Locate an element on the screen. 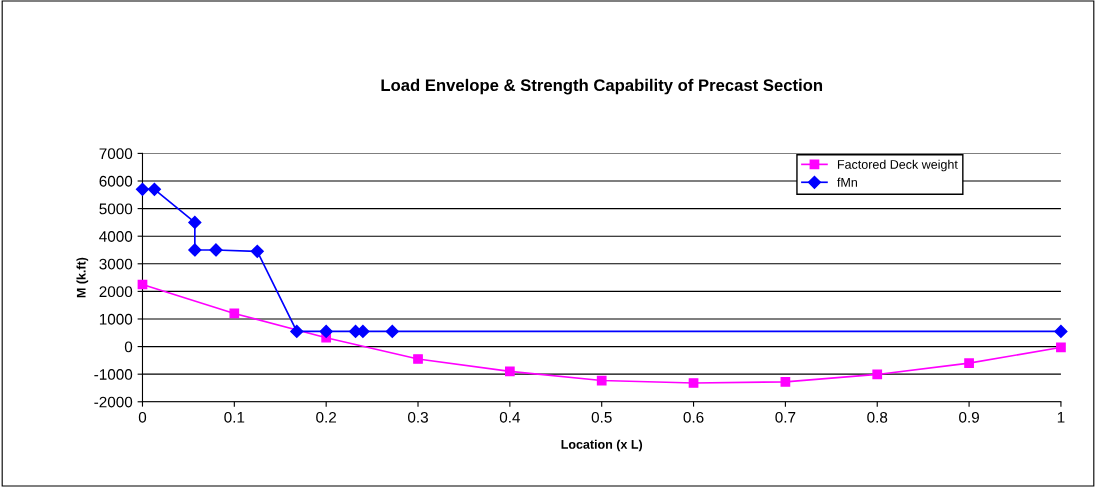  y-axis-title: M (k.ft) is located at coordinates (82, 277).